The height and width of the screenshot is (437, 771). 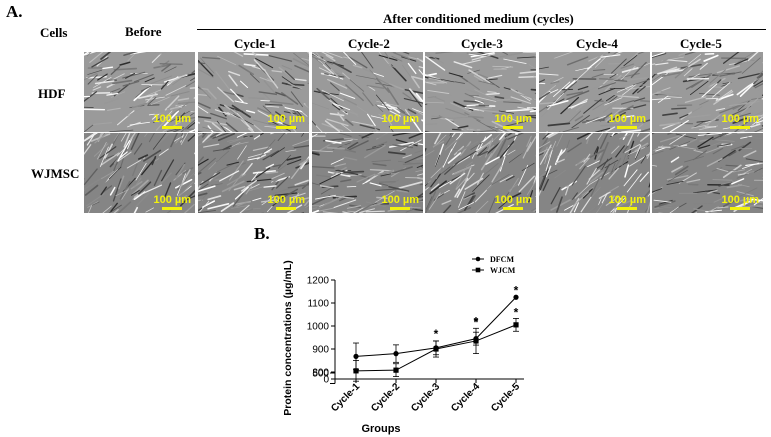 What do you see at coordinates (482, 43) in the screenshot?
I see `column-header: Cycle-3` at bounding box center [482, 43].